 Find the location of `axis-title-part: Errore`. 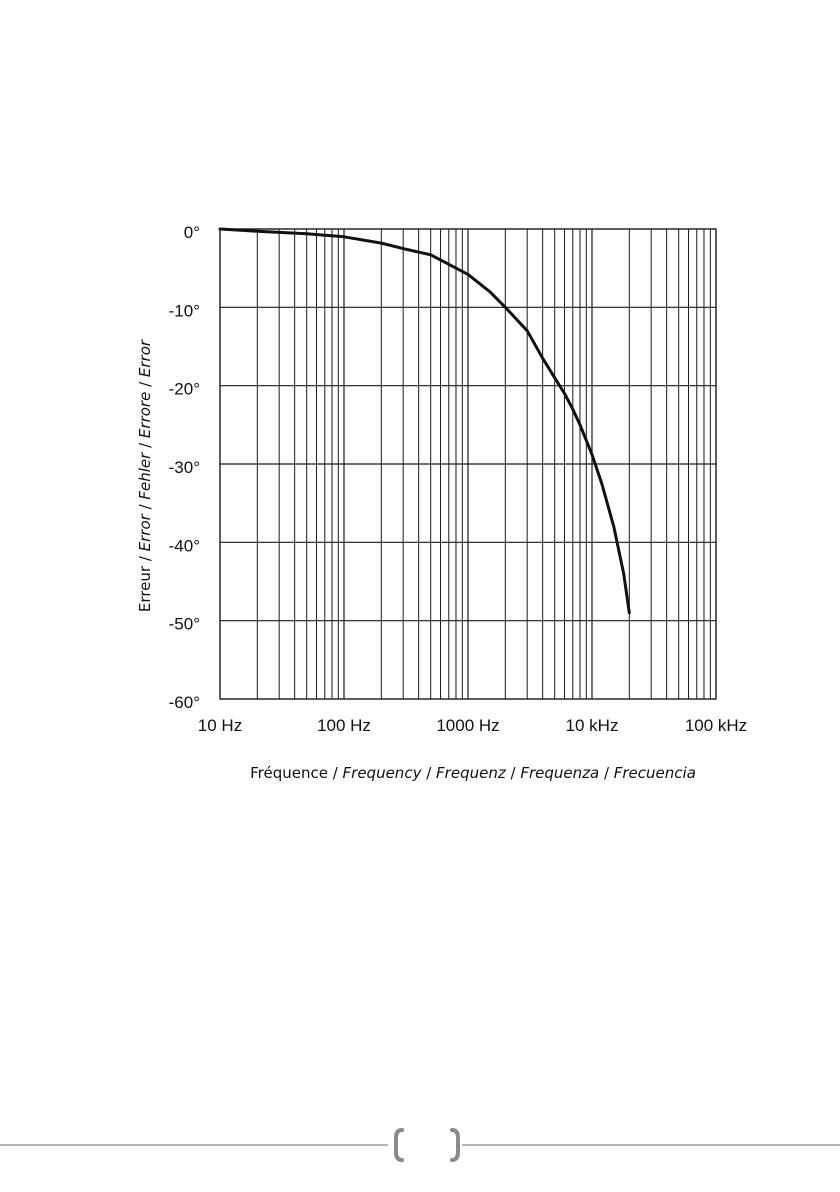

axis-title-part: Errore is located at coordinates (145, 415).